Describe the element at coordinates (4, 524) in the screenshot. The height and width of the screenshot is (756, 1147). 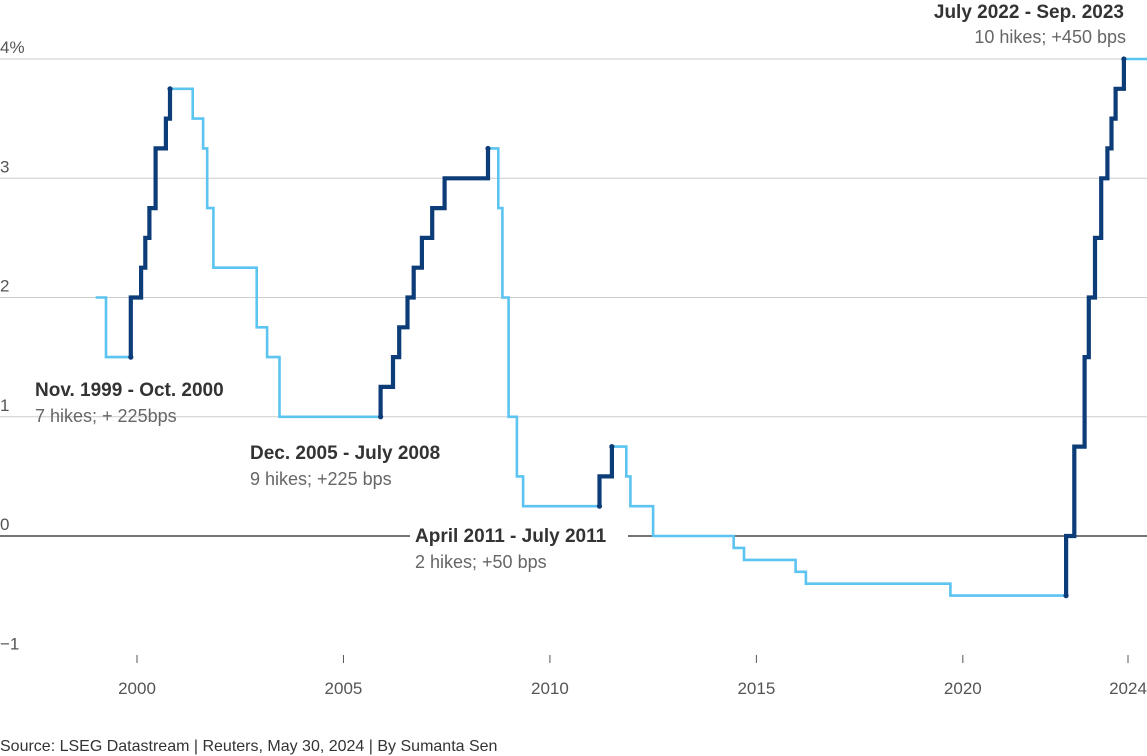
I see `y-tick-label: 0` at that location.